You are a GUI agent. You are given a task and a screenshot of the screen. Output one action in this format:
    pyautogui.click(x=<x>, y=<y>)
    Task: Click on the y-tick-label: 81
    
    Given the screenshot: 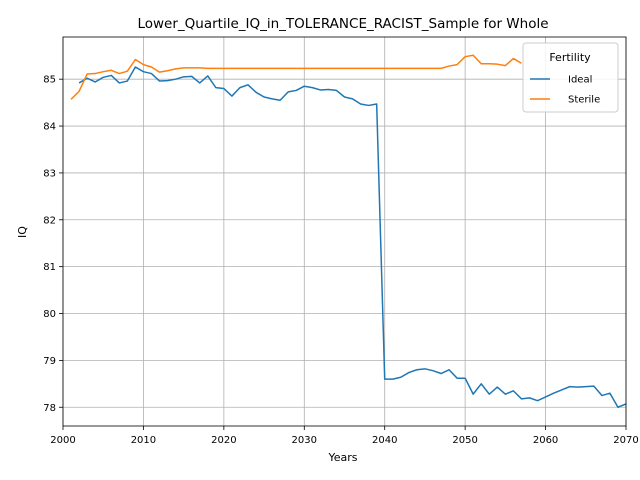 What is the action you would take?
    pyautogui.click(x=49, y=267)
    